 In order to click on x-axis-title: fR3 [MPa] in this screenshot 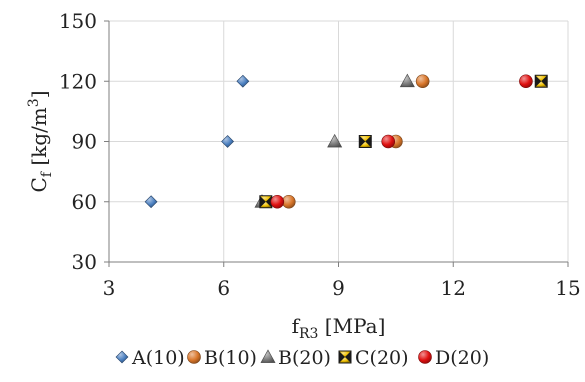, I will do `click(339, 328)`.